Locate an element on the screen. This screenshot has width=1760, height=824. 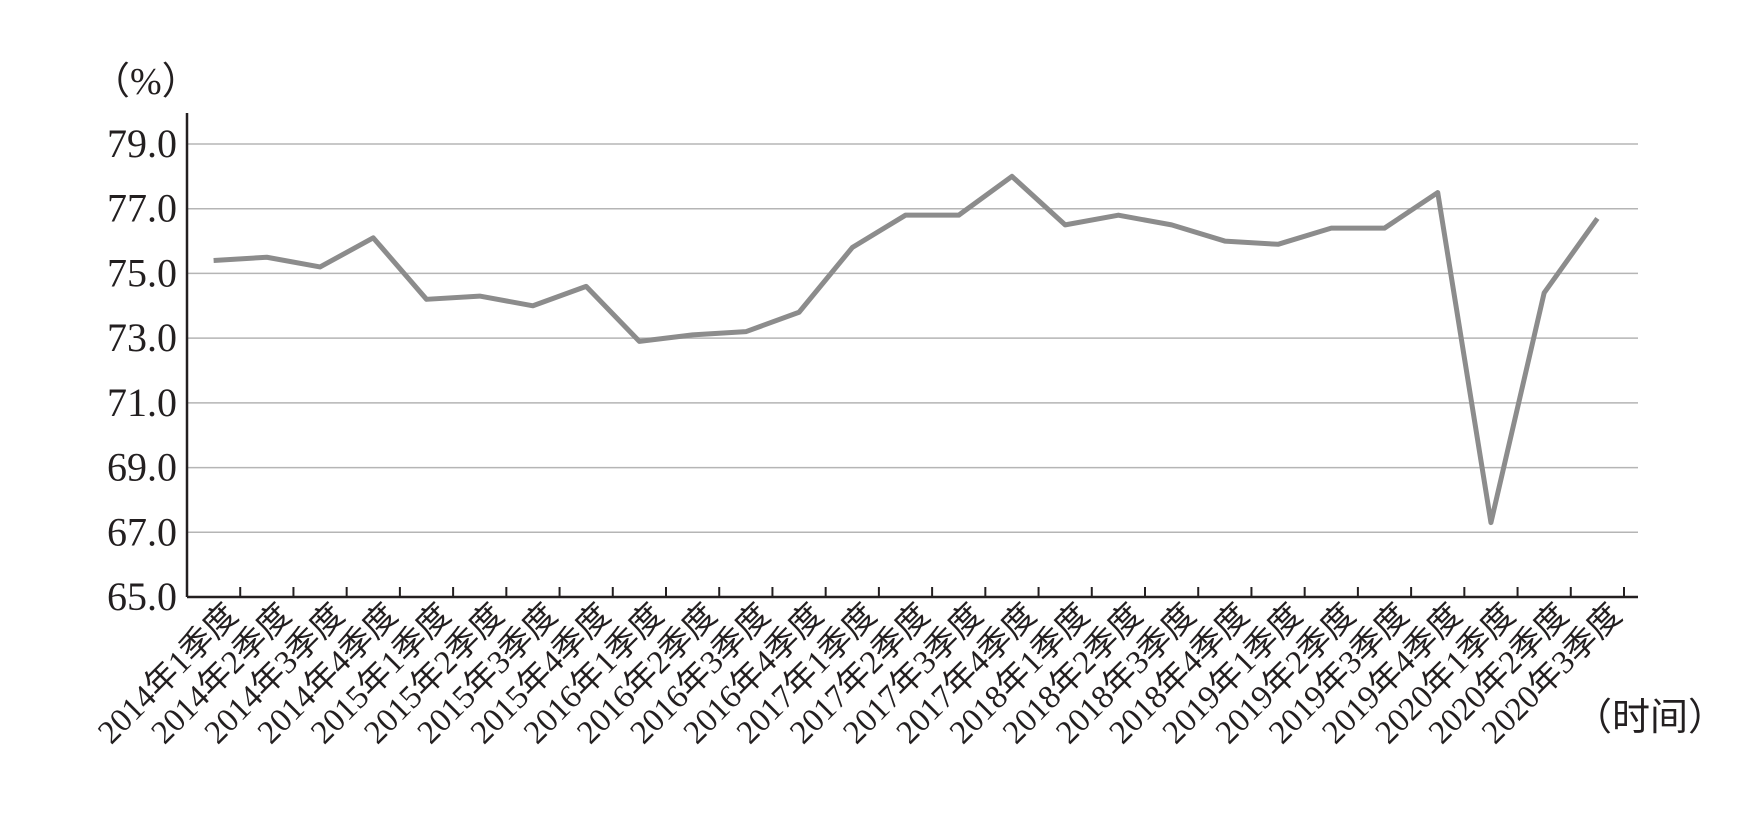
x-axis-label: （时间） is located at coordinates (1650, 718).